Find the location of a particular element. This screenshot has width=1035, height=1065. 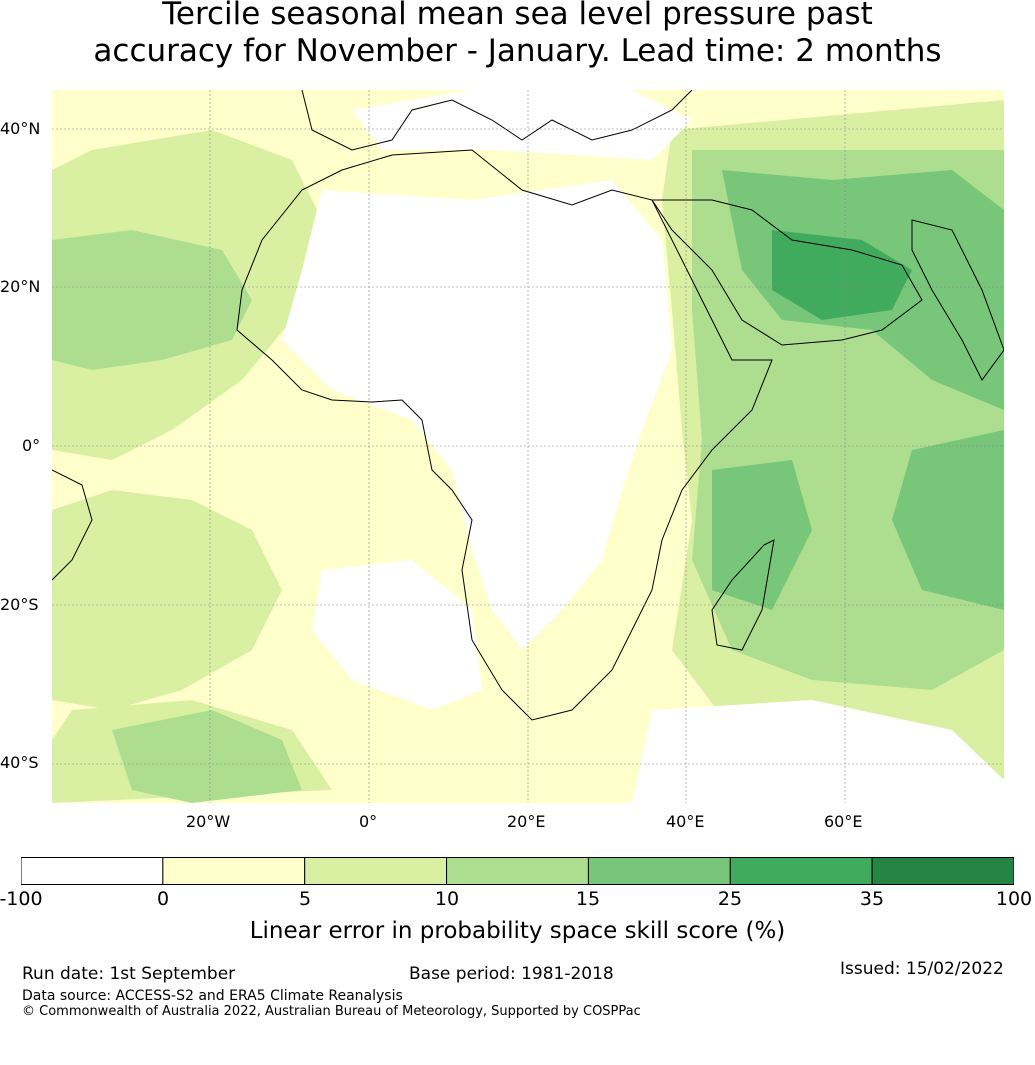

lat-label-40s: 40°S is located at coordinates (19, 762).